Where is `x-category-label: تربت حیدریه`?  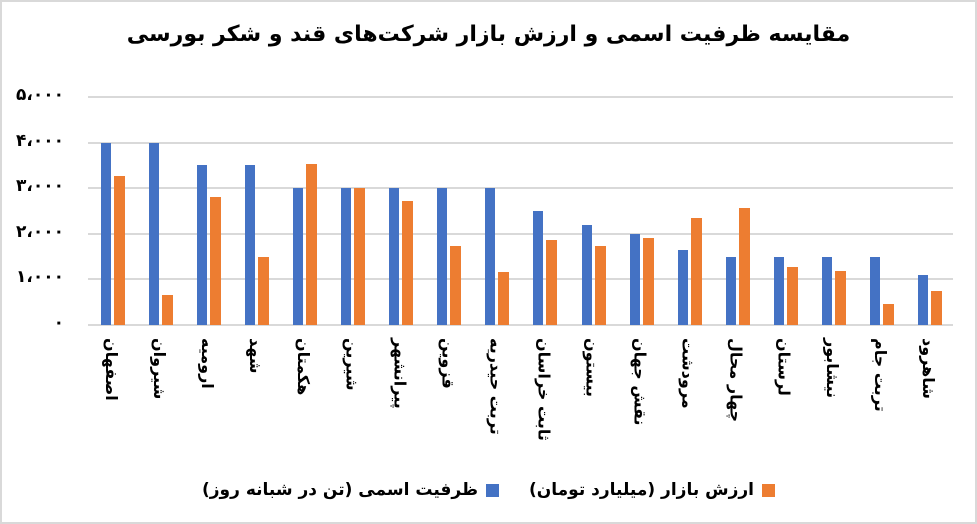 x-category-label: تربت حیدریه is located at coordinates (496, 386).